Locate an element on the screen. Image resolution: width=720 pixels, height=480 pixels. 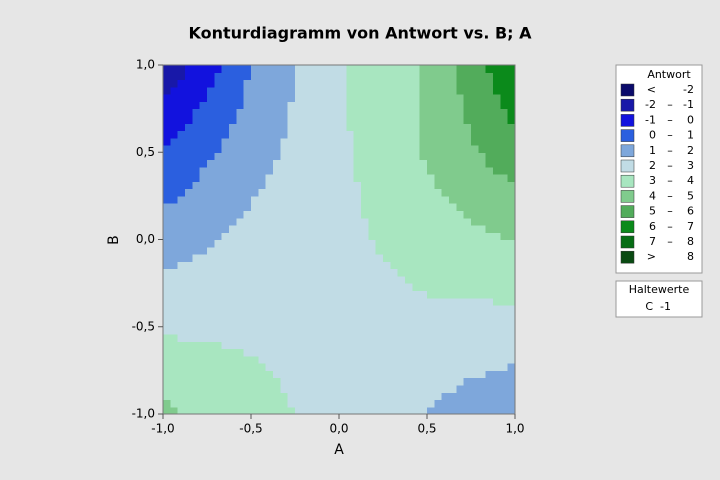
hold-box is located at coordinates (659, 299).